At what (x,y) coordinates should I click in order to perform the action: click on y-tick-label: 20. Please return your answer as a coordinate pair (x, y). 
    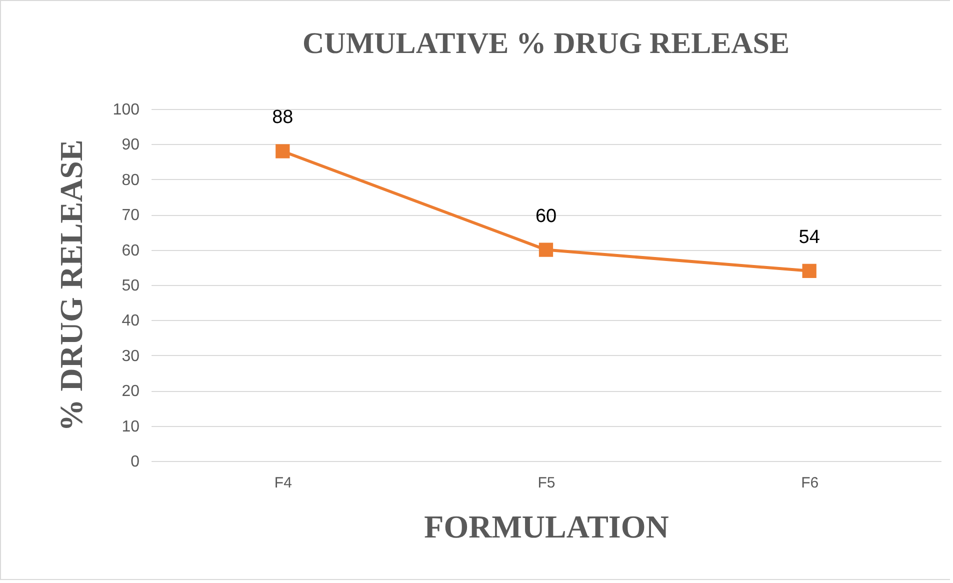
    Looking at the image, I should click on (131, 391).